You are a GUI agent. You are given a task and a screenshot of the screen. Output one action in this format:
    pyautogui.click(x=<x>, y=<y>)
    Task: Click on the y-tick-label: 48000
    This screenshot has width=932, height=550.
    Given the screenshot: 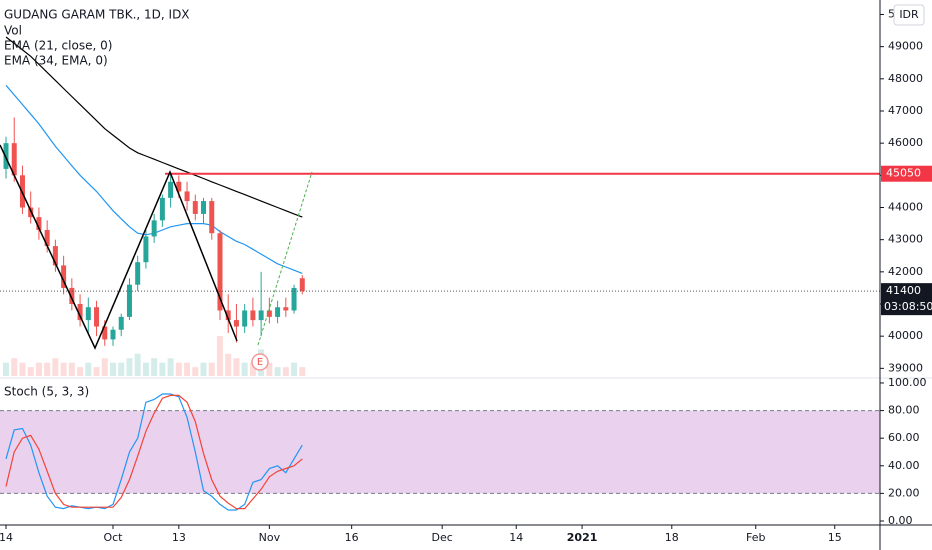 What is the action you would take?
    pyautogui.click(x=905, y=78)
    